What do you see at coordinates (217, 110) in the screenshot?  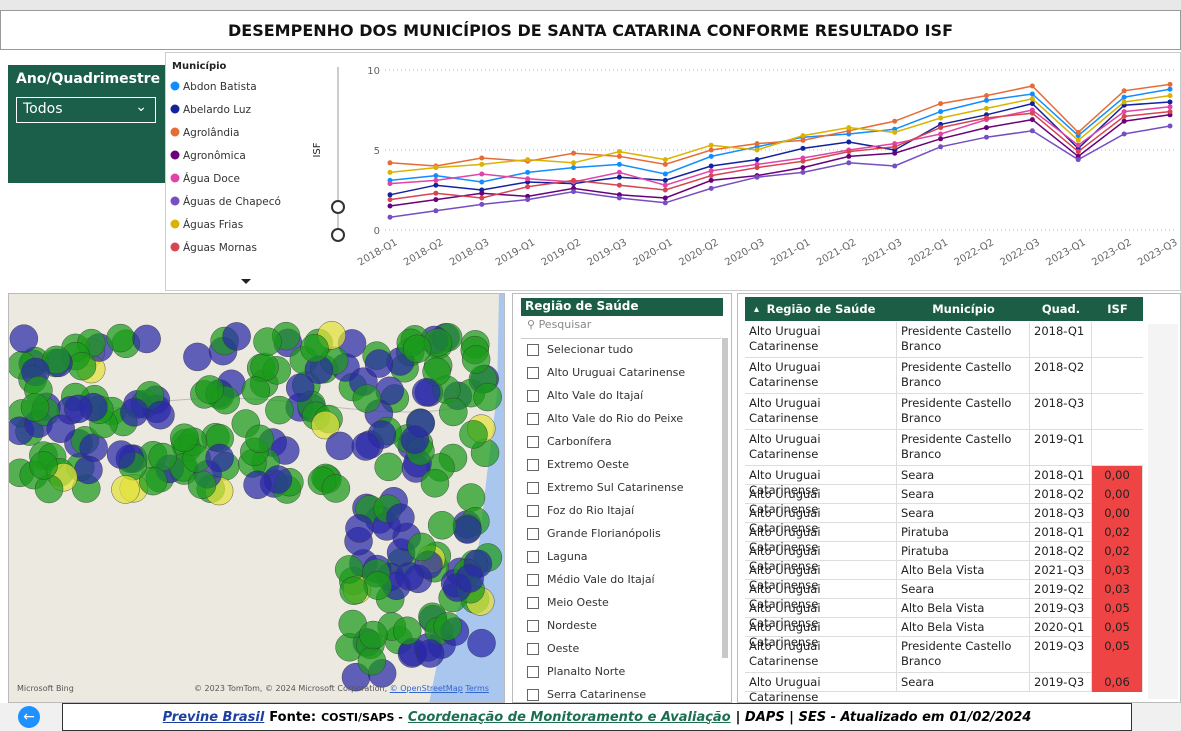 I see `legend-label: Abelardo Luz` at bounding box center [217, 110].